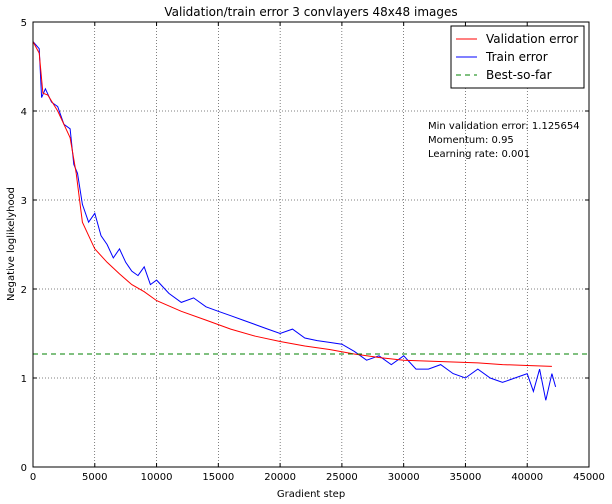  What do you see at coordinates (11, 244) in the screenshot?
I see `y-axis-title: Negative loglikelyhood` at bounding box center [11, 244].